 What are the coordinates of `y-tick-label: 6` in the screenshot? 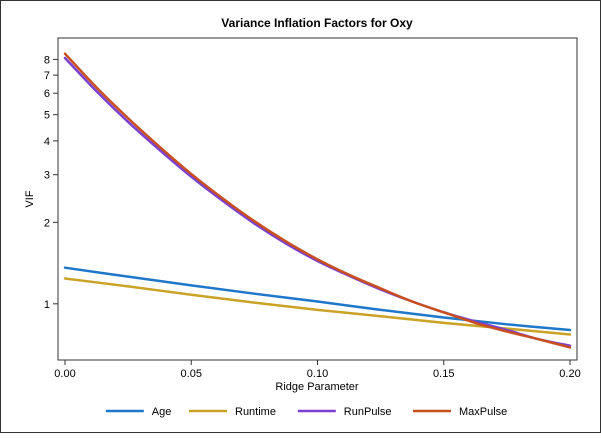 It's located at (47, 94).